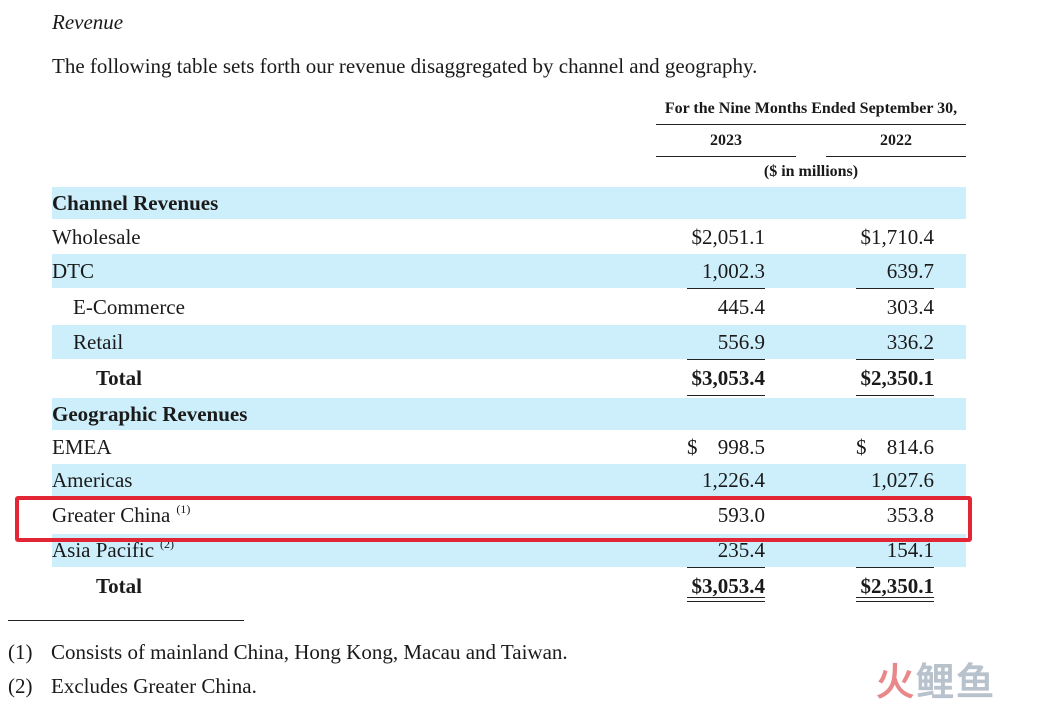 Image resolution: width=1042 pixels, height=704 pixels. I want to click on value-2022: 1,027.6, so click(902, 479).